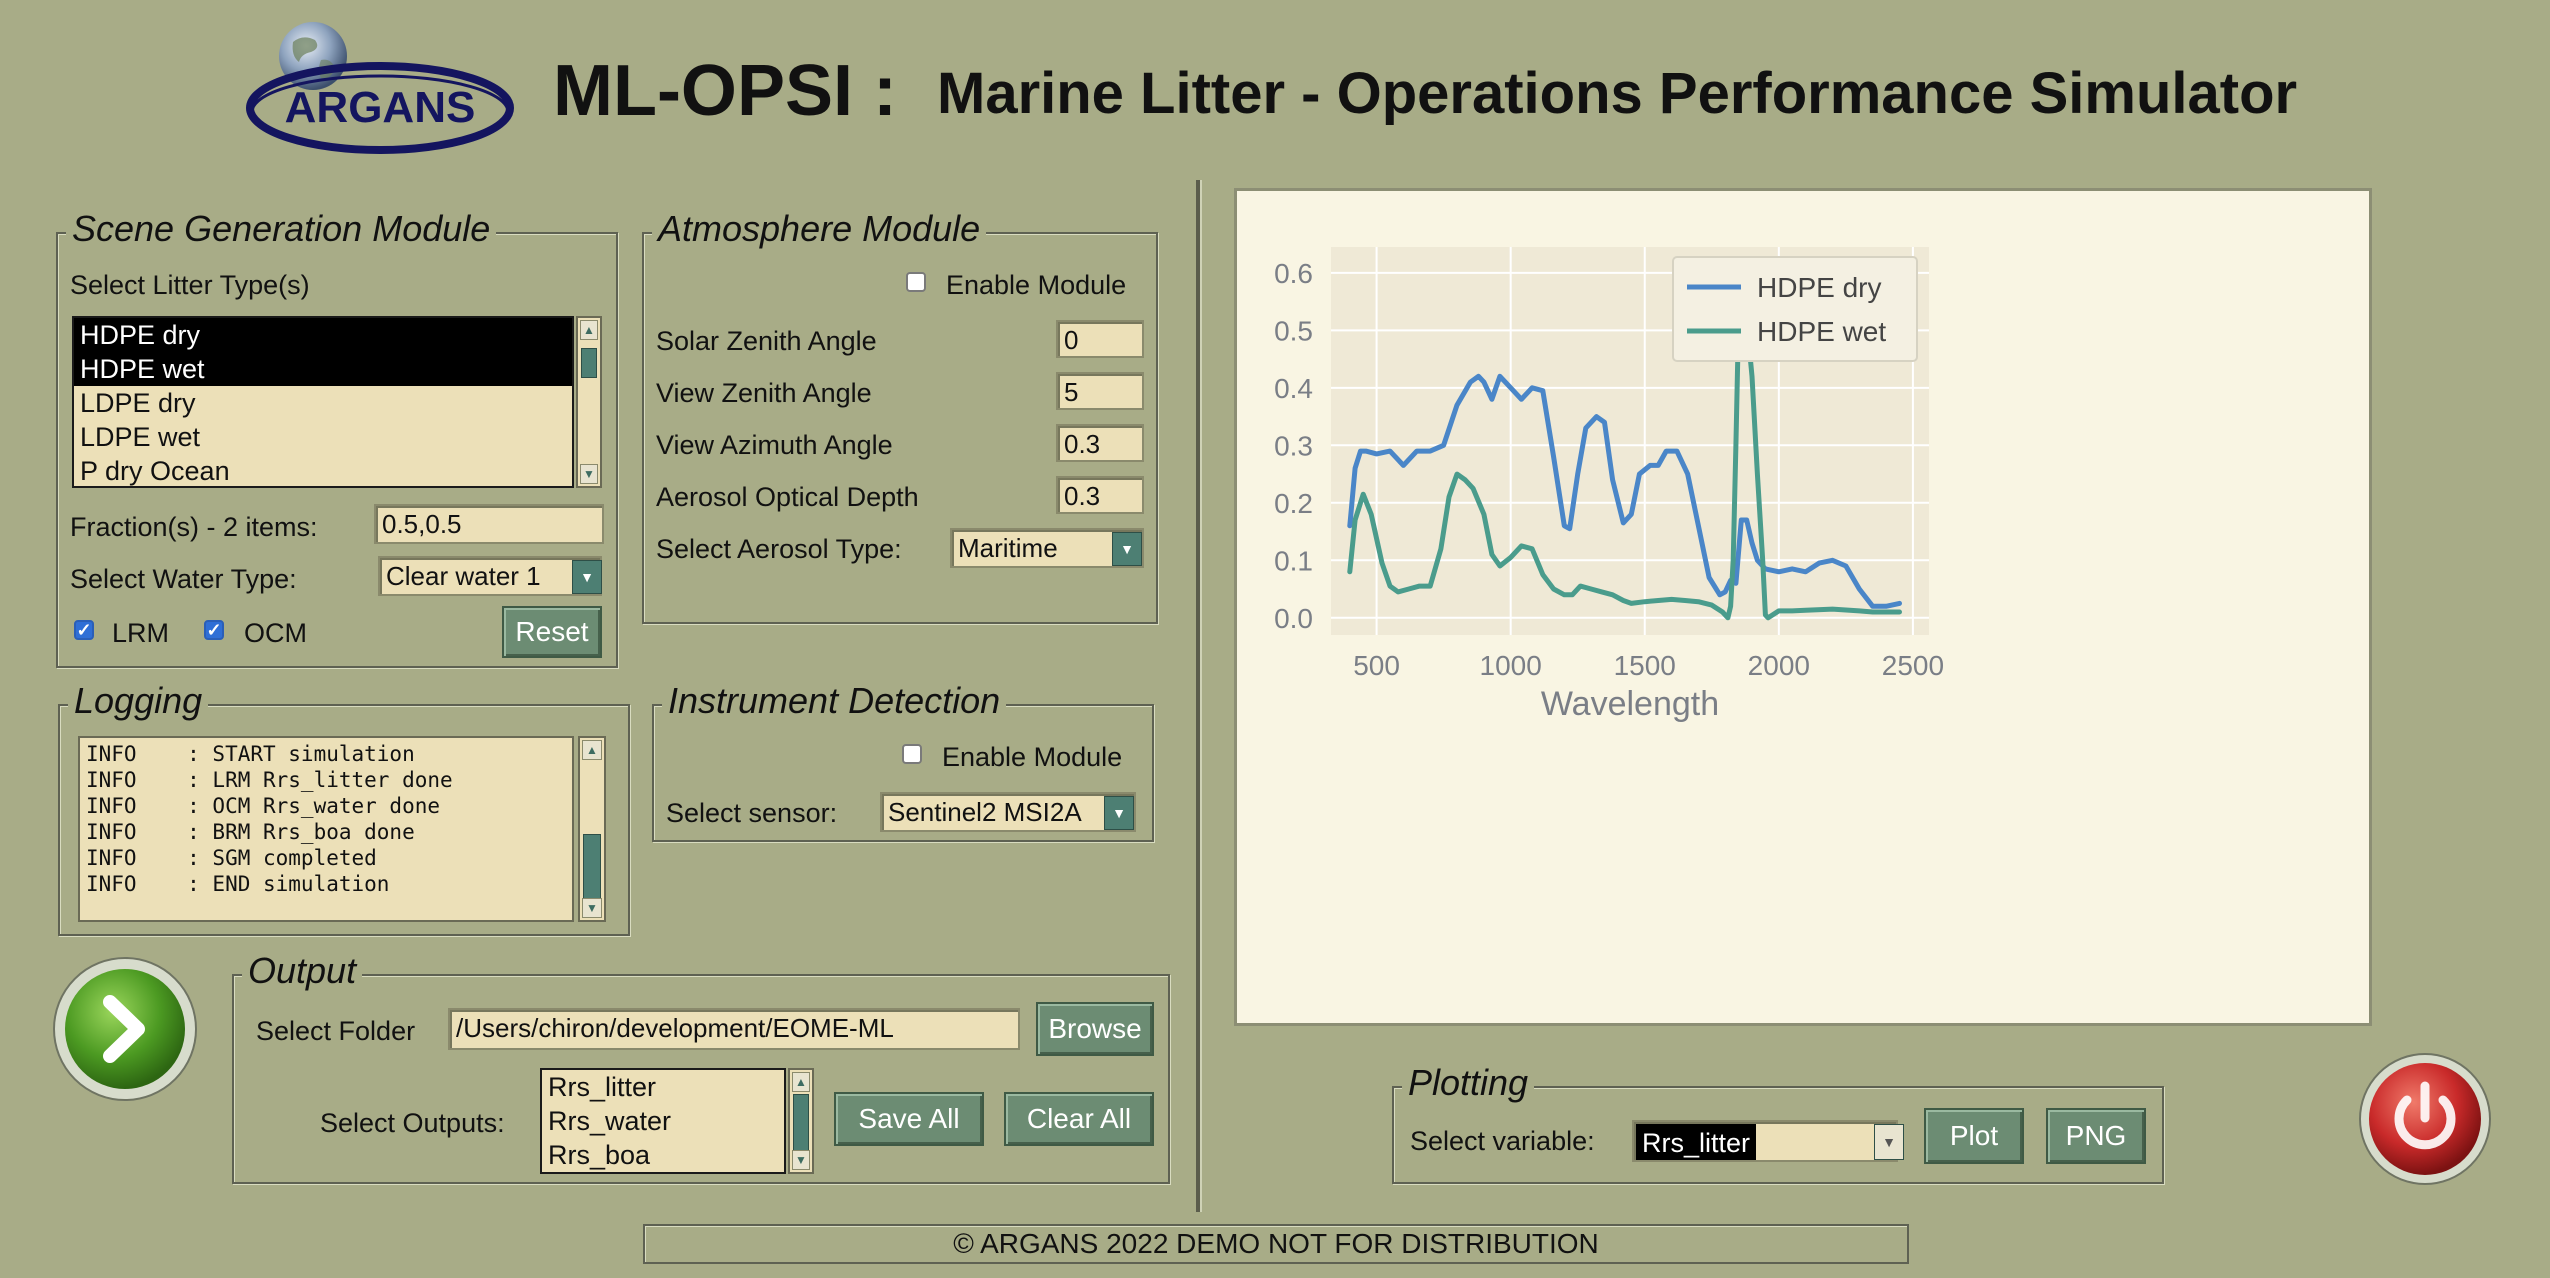 Image resolution: width=2550 pixels, height=1278 pixels. Describe the element at coordinates (1293, 503) in the screenshot. I see `y-tick-label: 0.2` at that location.